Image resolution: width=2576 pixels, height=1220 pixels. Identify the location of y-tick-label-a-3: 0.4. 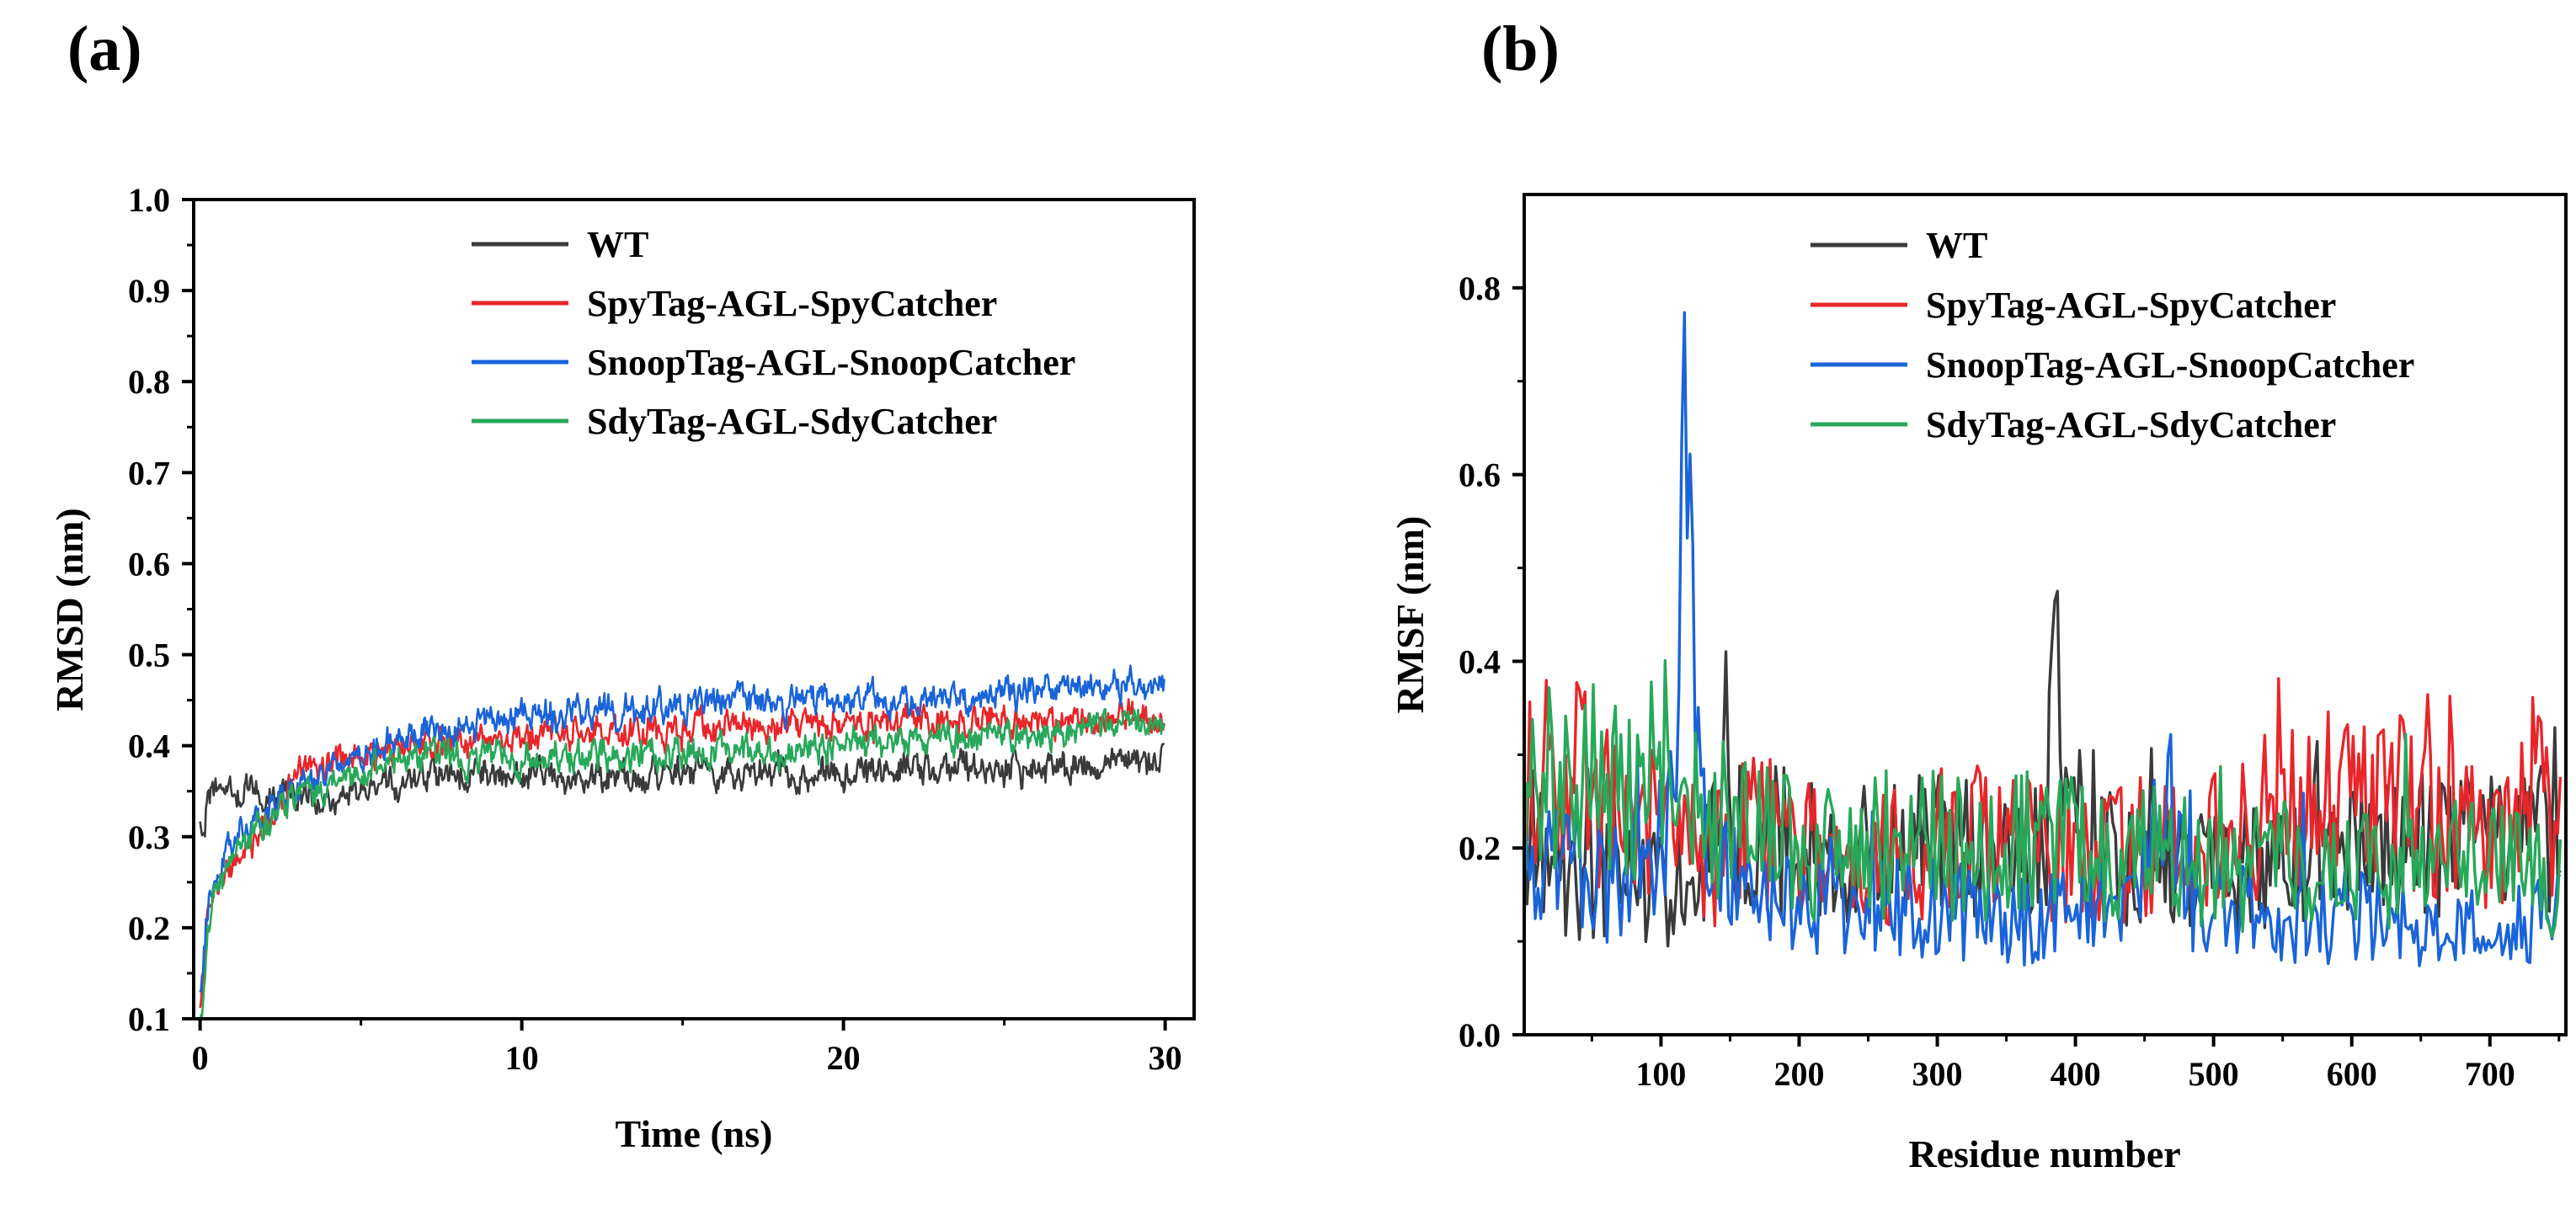
(149, 746).